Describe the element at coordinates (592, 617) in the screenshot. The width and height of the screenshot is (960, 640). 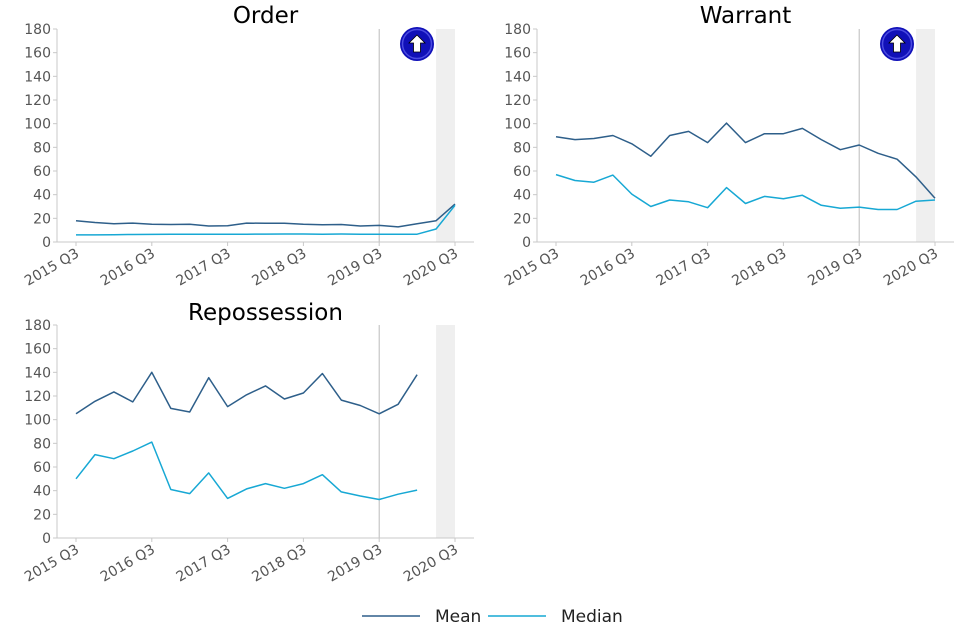
I see `legend-label-median: Median` at that location.